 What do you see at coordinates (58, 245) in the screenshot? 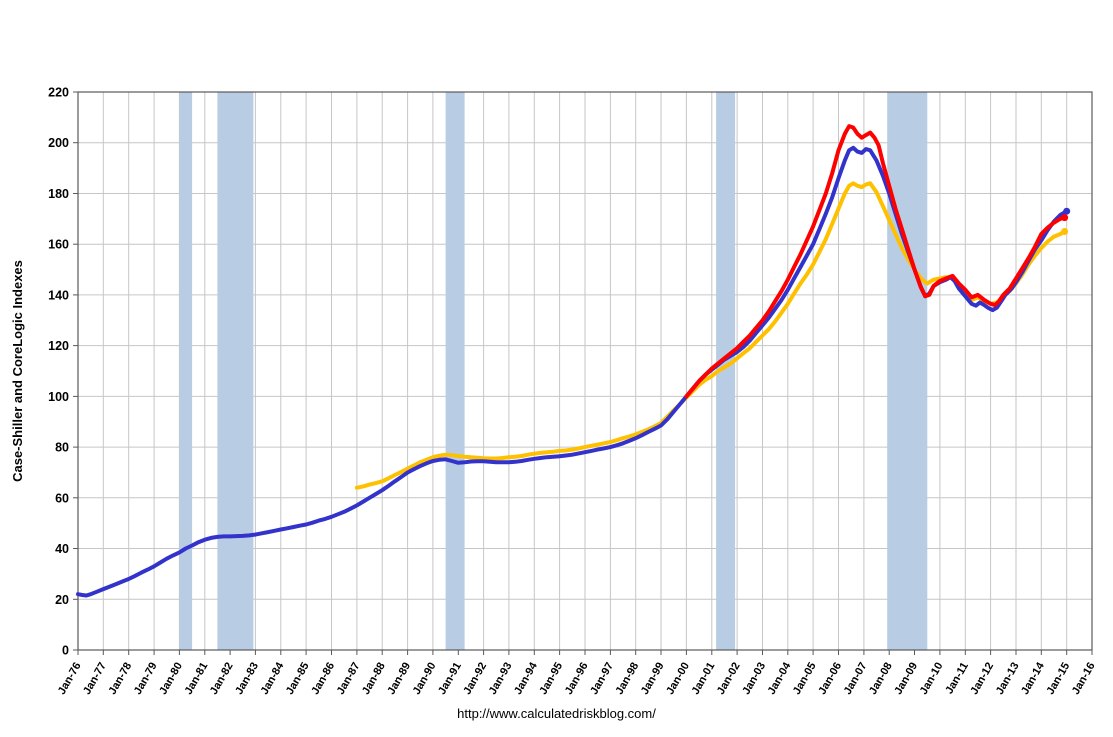
I see `svg-text: 160` at bounding box center [58, 245].